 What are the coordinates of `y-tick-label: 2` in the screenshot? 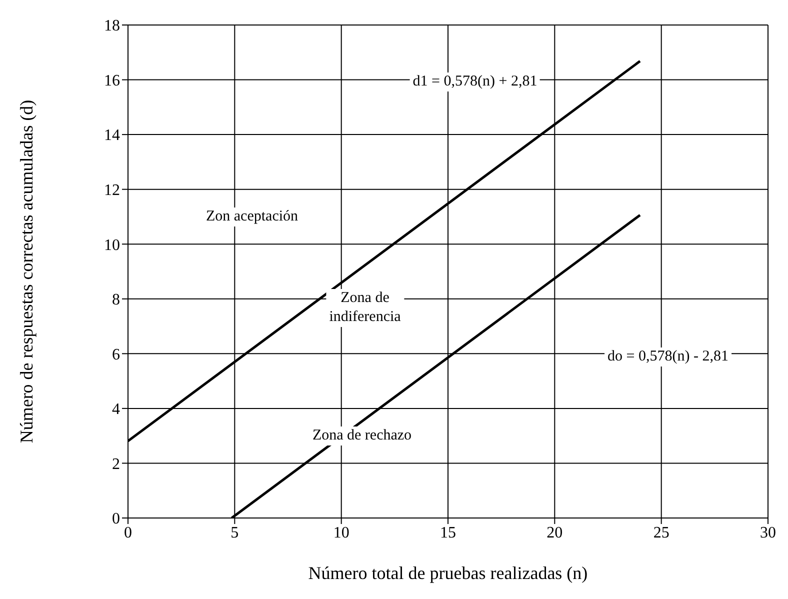 It's located at (116, 464).